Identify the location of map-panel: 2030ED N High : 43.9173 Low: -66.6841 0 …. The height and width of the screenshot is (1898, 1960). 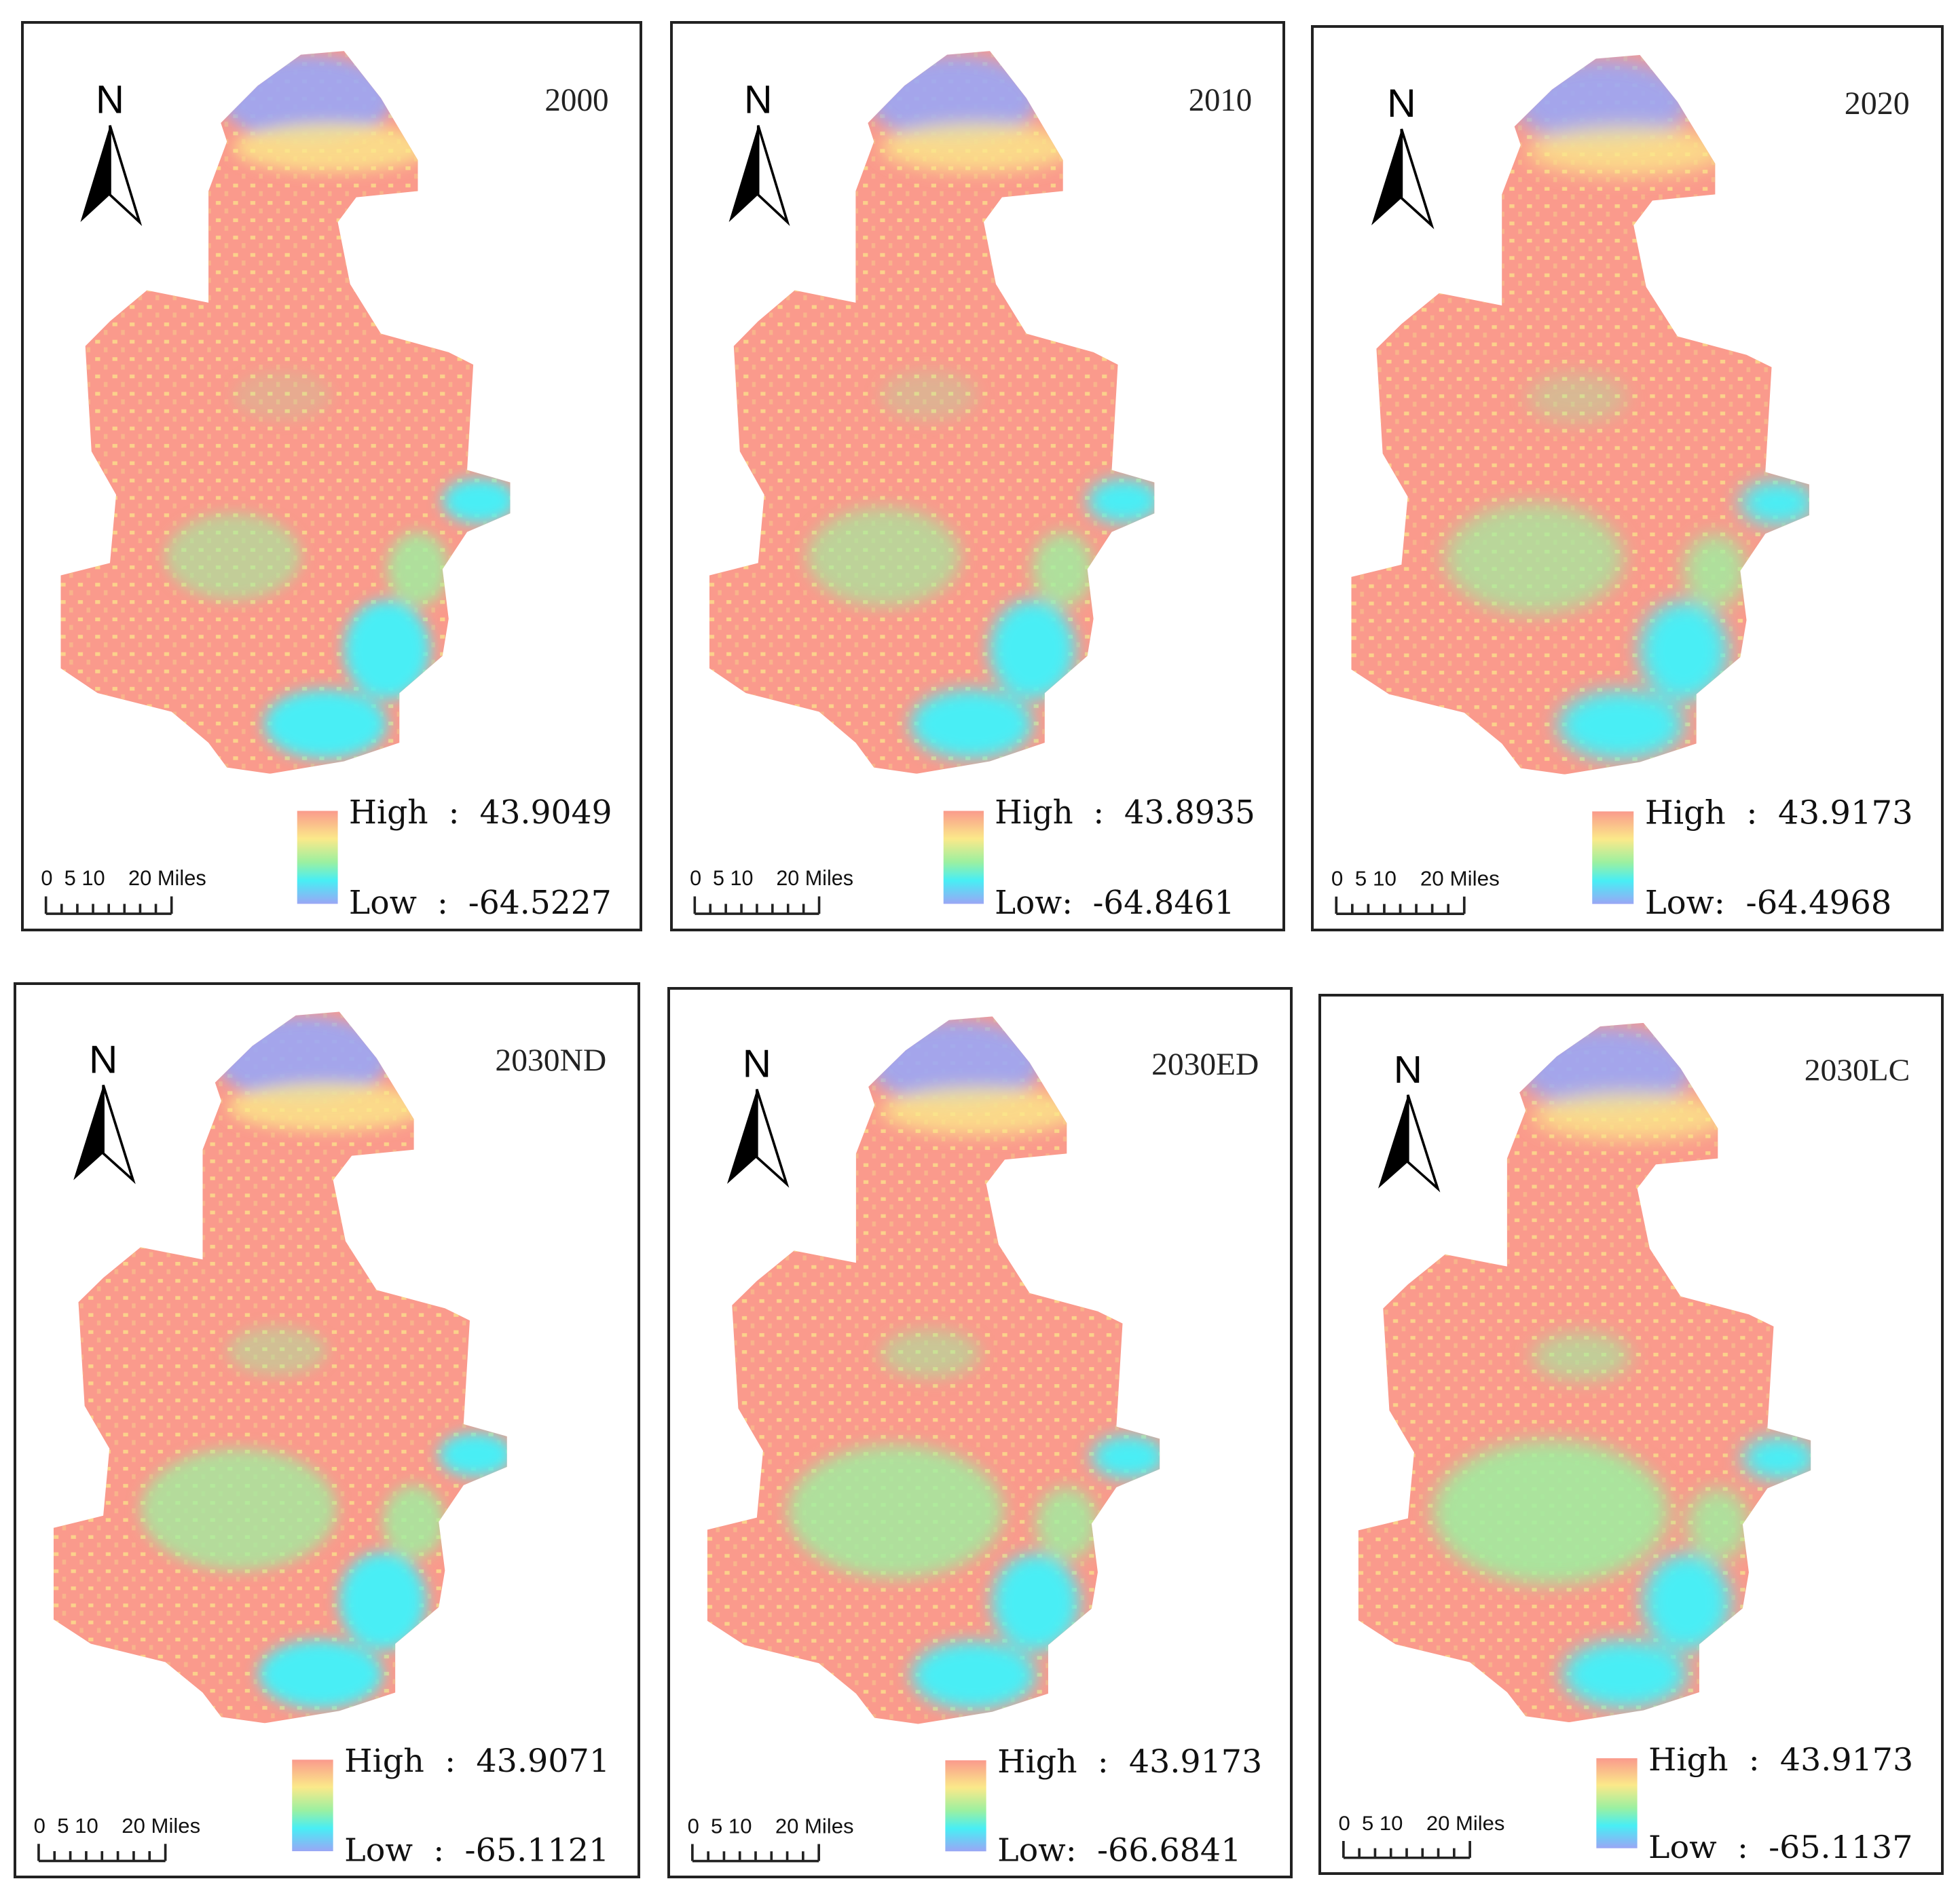
(980, 1432).